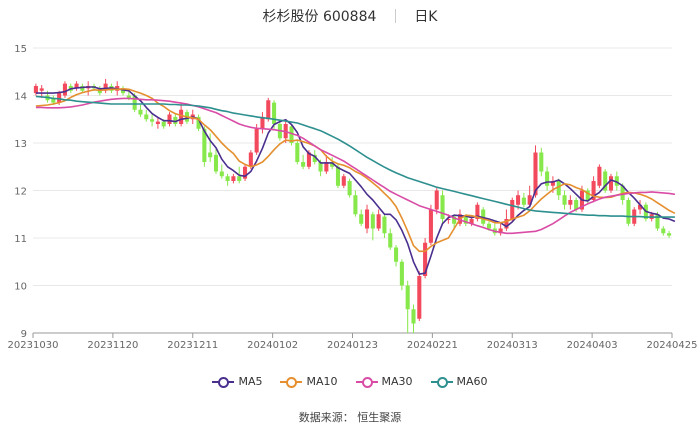 This screenshot has height=426, width=700. What do you see at coordinates (20, 144) in the screenshot?
I see `y-tick-label: 13` at bounding box center [20, 144].